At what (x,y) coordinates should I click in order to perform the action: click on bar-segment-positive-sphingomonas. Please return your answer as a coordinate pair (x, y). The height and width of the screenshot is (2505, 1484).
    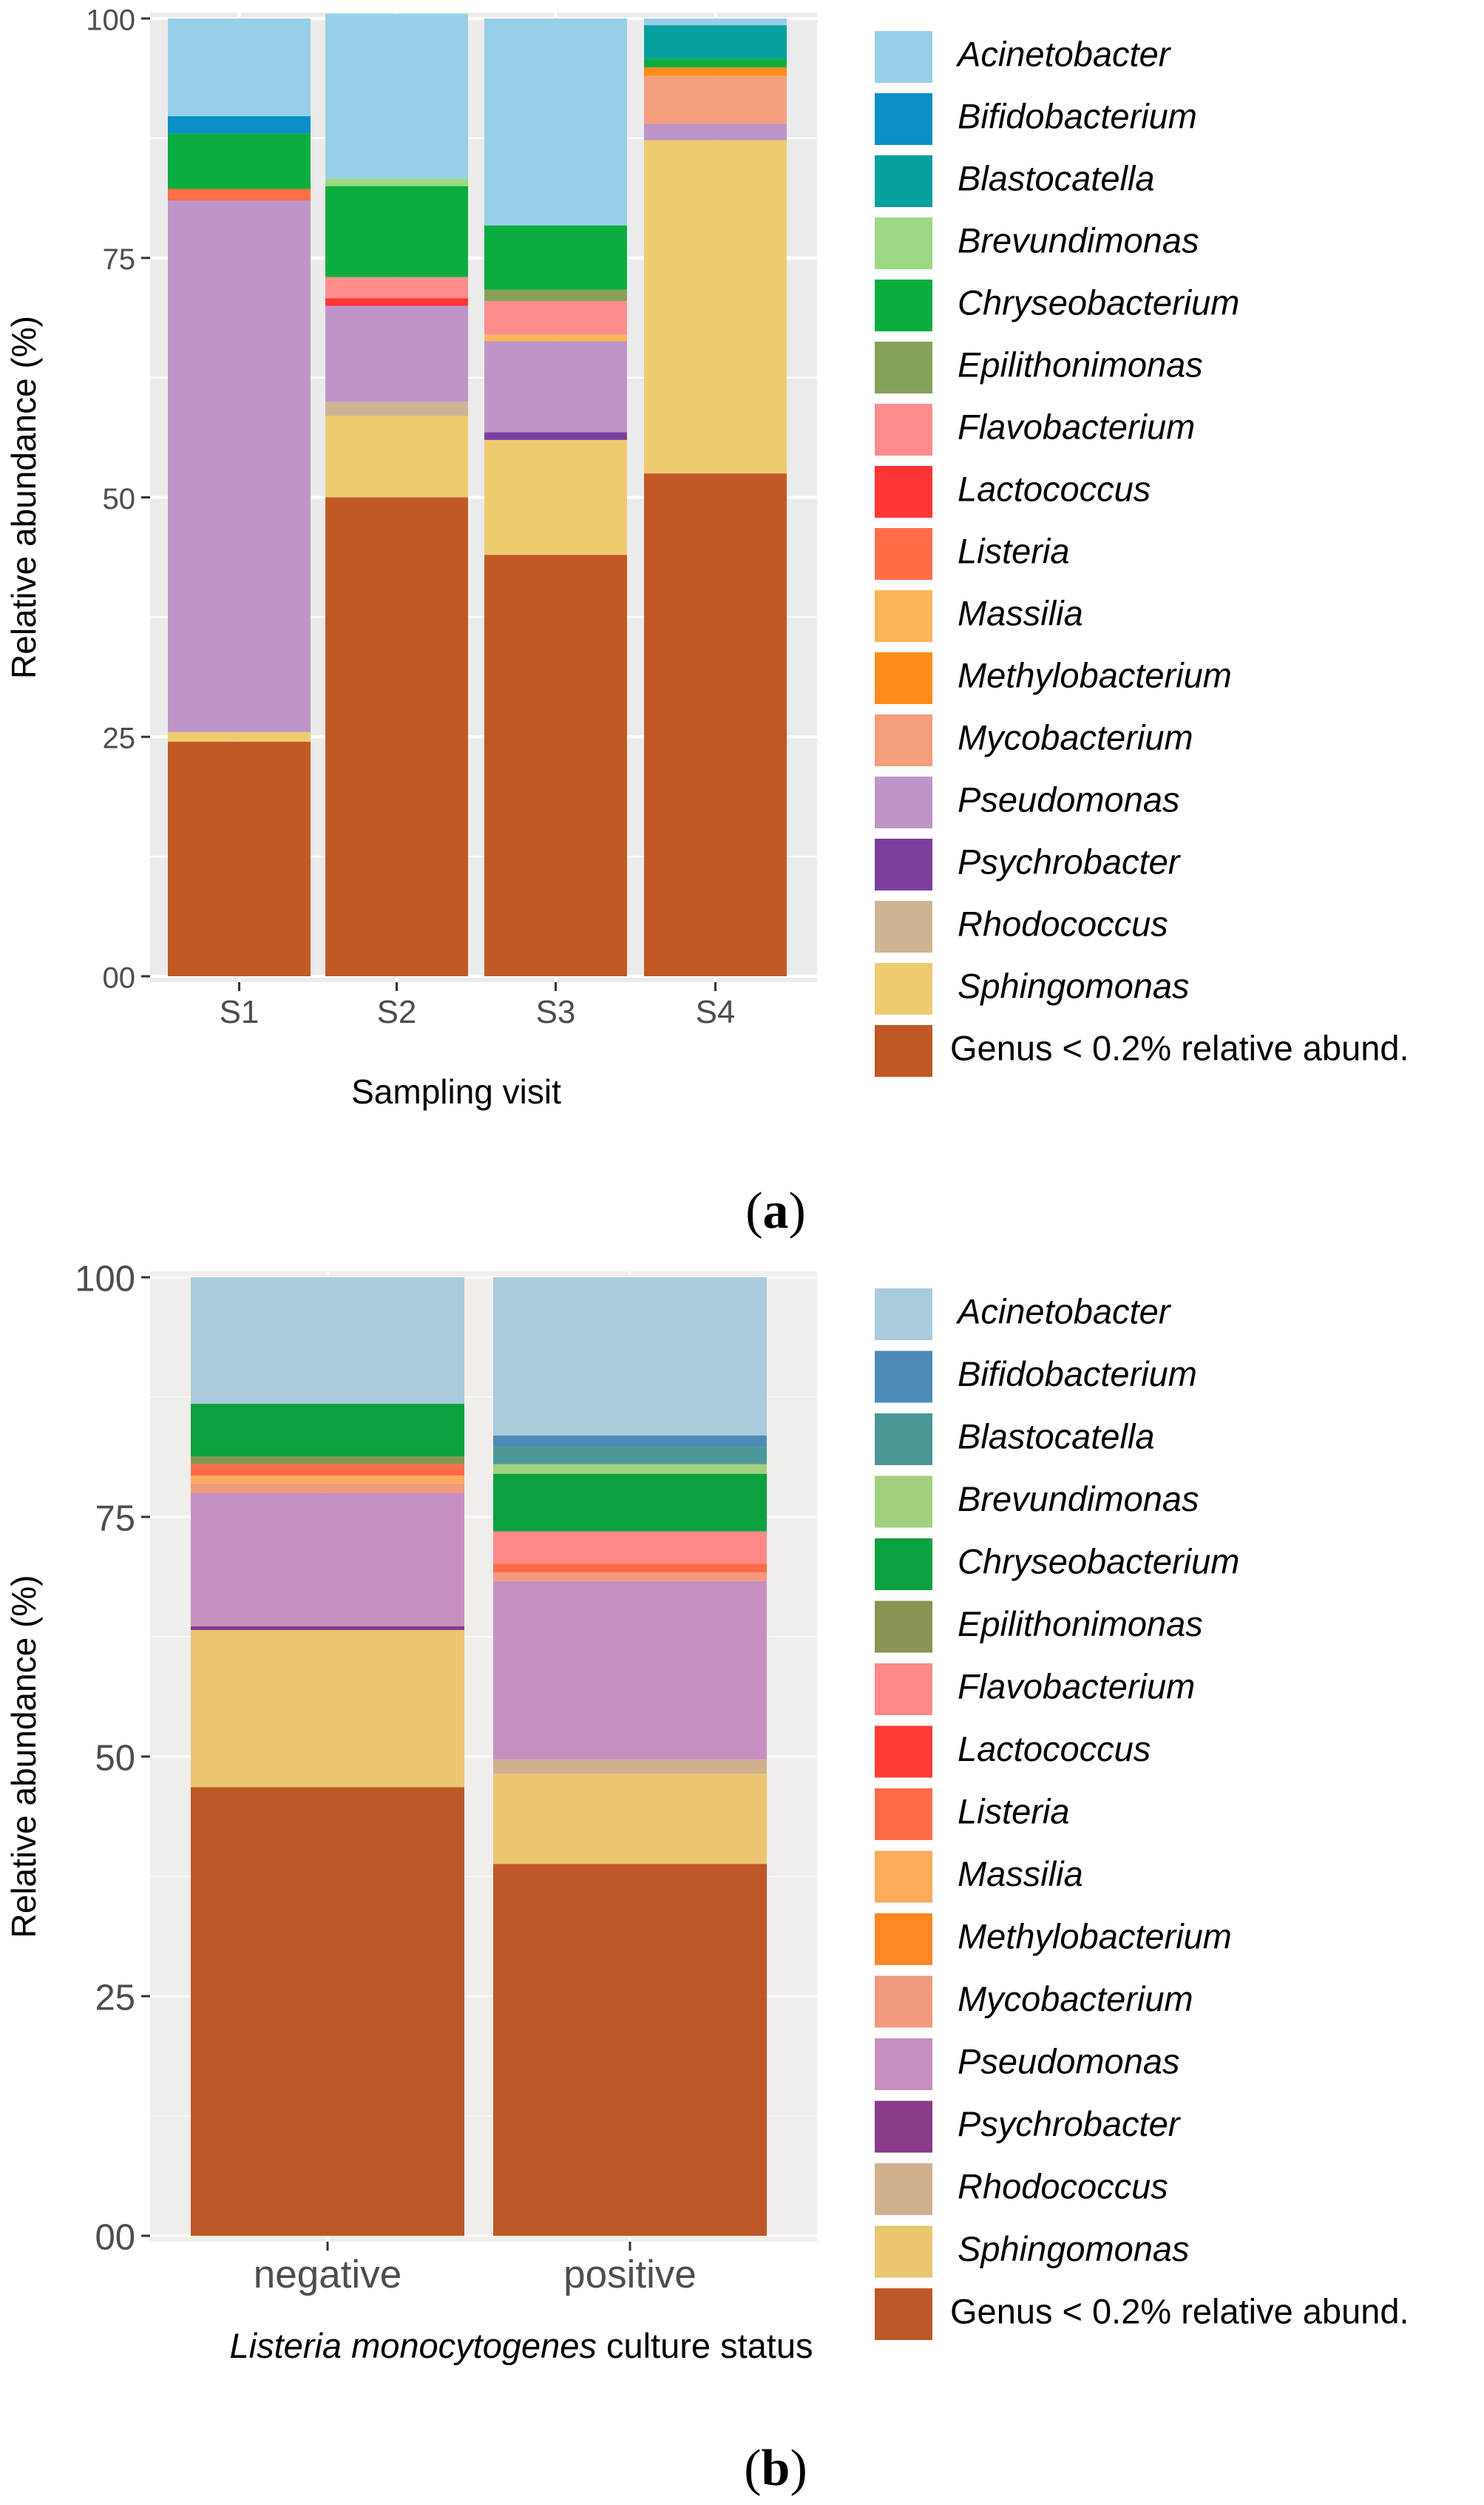
    Looking at the image, I should click on (630, 1819).